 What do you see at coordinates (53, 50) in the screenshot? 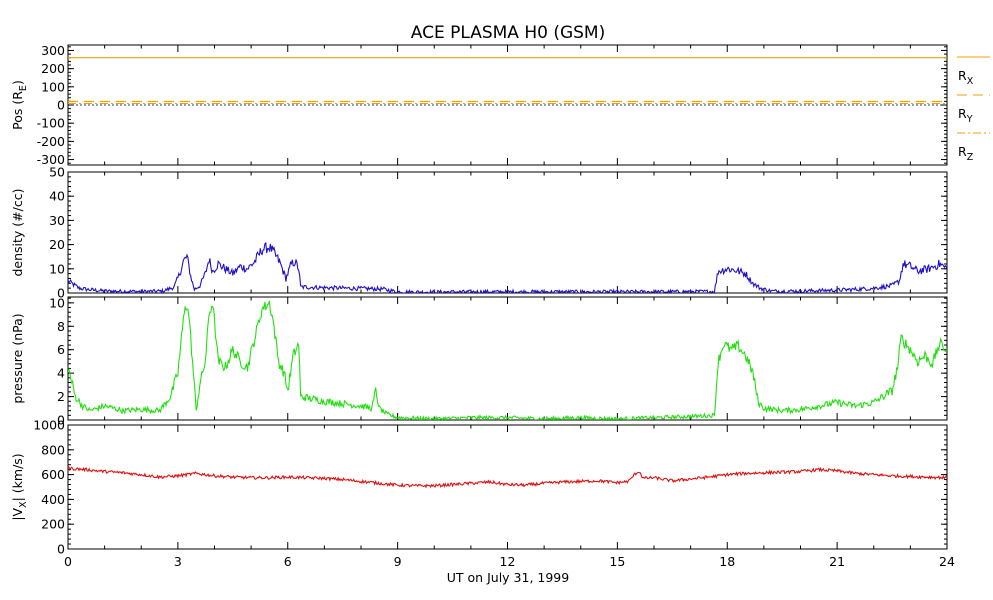
I see `y-tick-label: 300` at bounding box center [53, 50].